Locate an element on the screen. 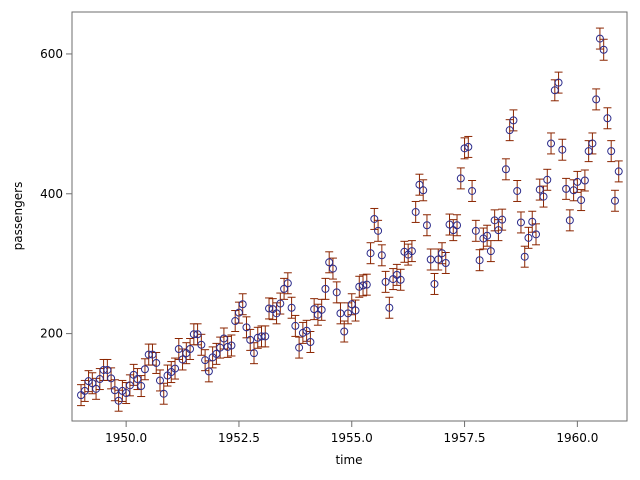 Image resolution: width=640 pixels, height=480 pixels. x-axis-title: time is located at coordinates (348, 460).